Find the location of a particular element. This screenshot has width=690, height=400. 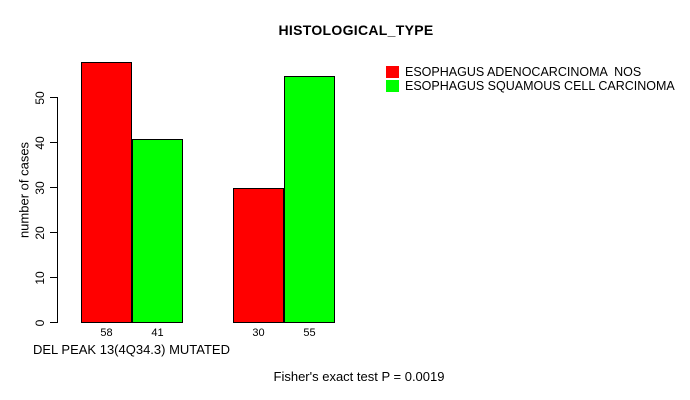

legend-label: ESOPHAGUS ADENOCARCINOMA NOS is located at coordinates (523, 71).